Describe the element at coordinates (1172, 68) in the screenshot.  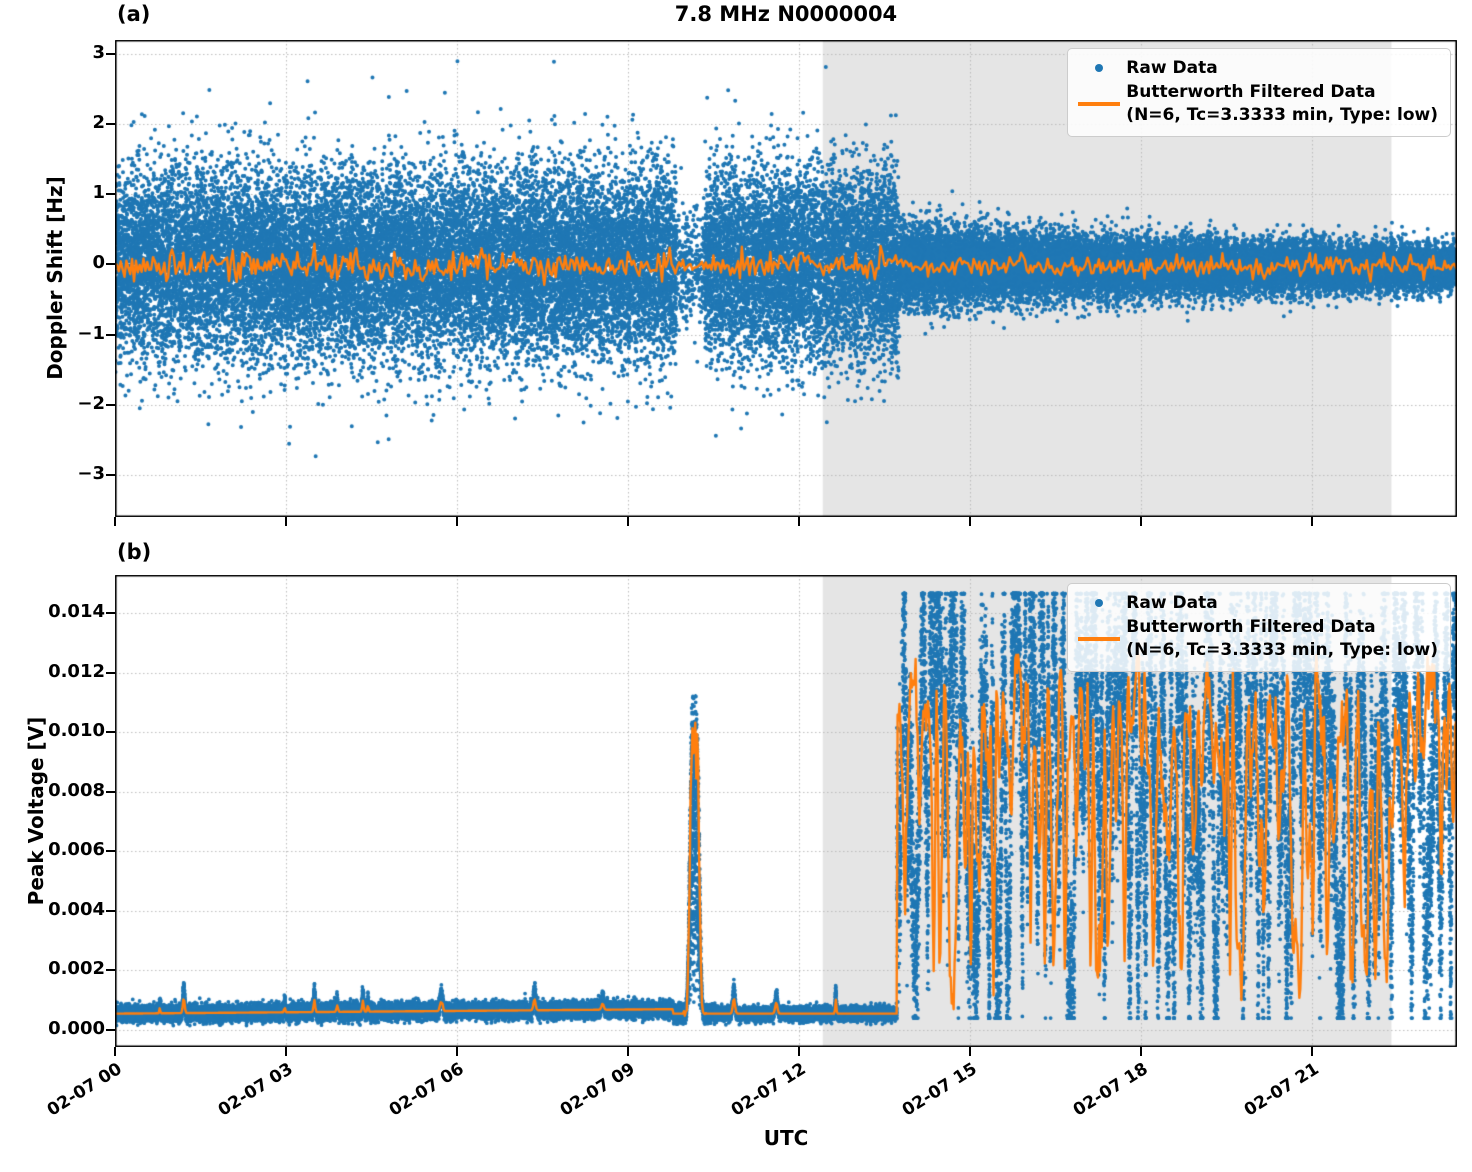
I see `legend-a-raw-label: Raw Data` at that location.